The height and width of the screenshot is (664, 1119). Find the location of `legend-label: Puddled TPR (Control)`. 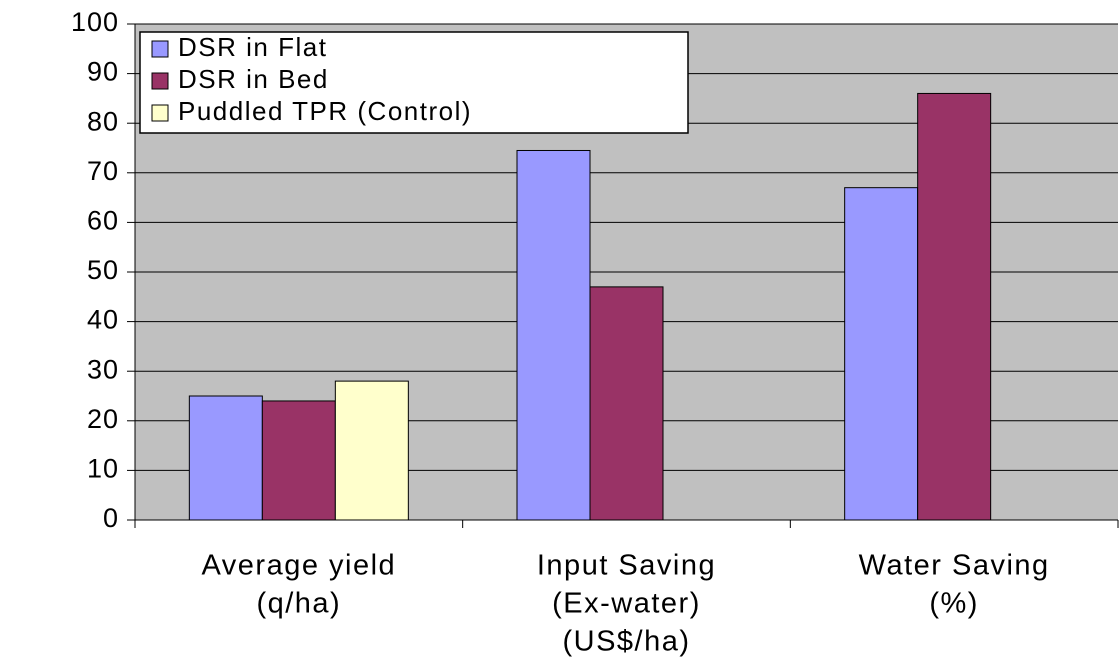

legend-label: Puddled TPR (Control) is located at coordinates (325, 111).